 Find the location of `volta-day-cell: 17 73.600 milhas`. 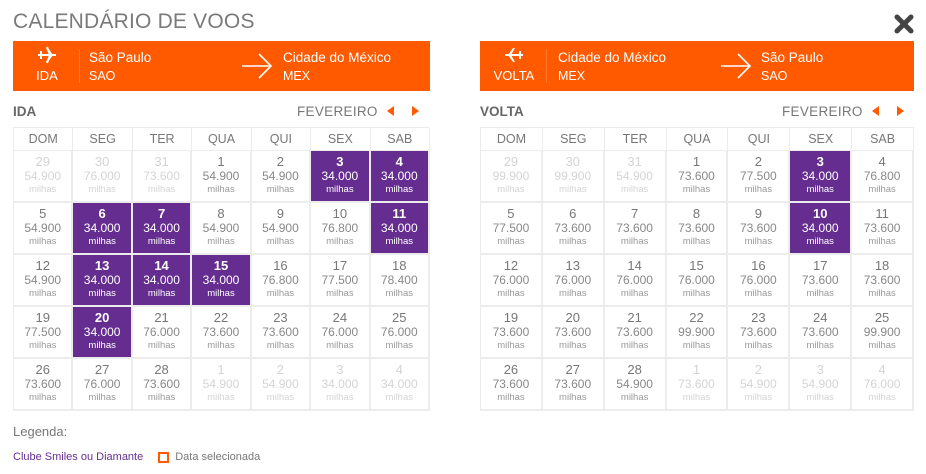

volta-day-cell: 17 73.600 milhas is located at coordinates (821, 281).